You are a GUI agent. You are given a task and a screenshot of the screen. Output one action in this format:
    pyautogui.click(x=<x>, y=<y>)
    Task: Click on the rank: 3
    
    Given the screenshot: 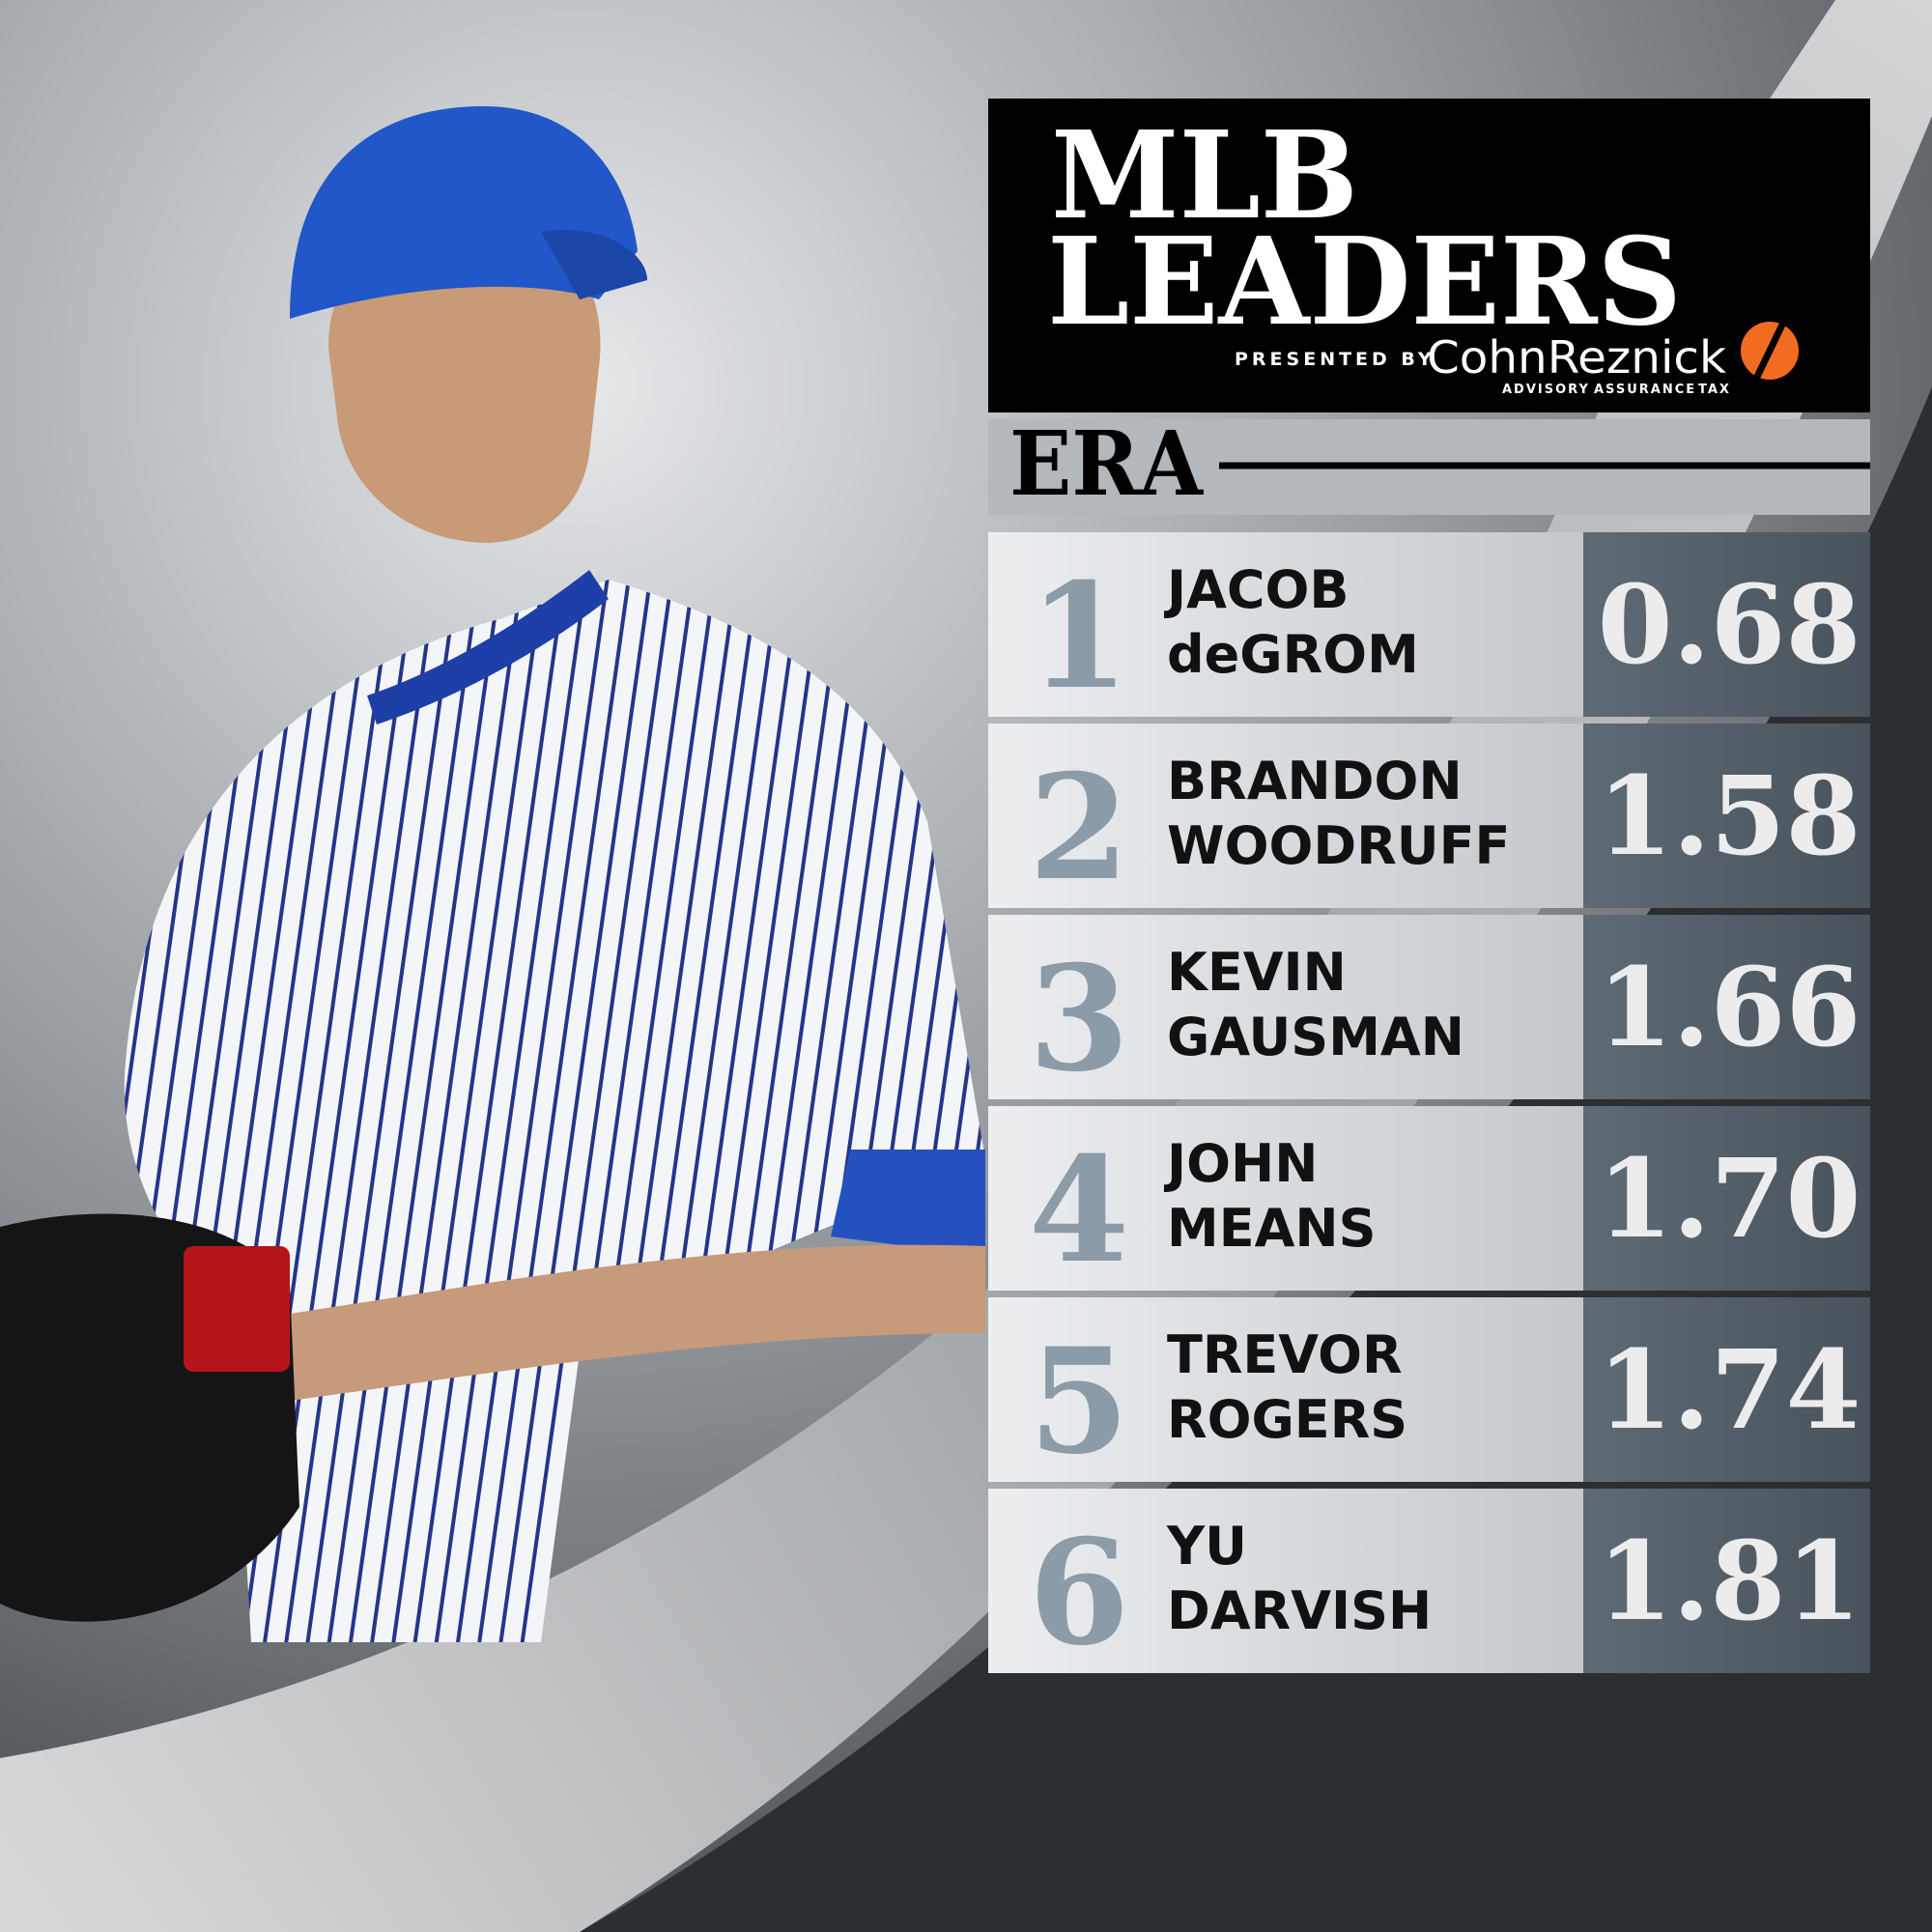 What is the action you would take?
    pyautogui.click(x=1079, y=1019)
    